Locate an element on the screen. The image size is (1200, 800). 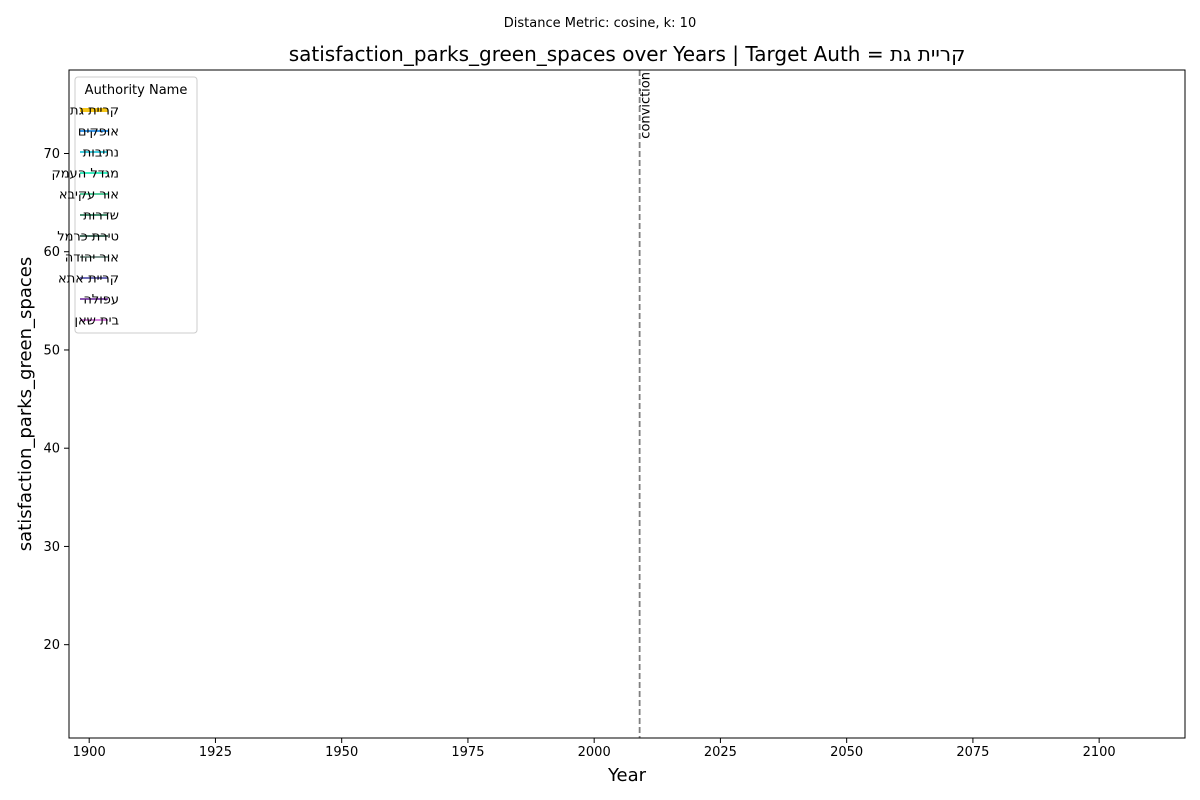
legend-label-9: עפולה is located at coordinates (101, 300).